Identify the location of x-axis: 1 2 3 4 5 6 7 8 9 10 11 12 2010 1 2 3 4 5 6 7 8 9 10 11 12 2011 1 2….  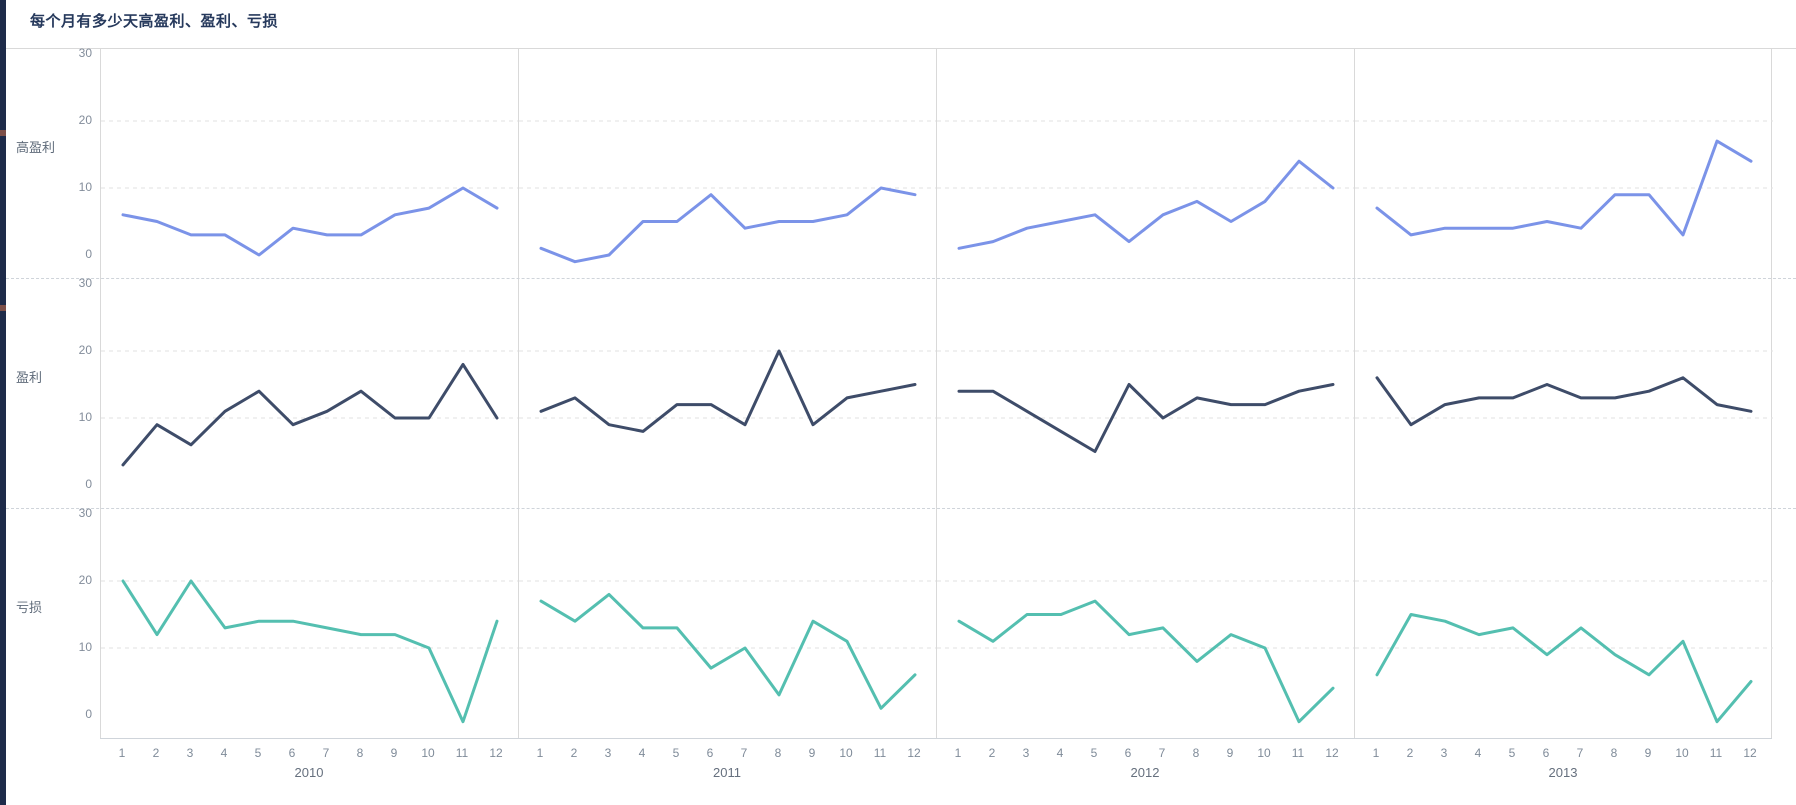
(936, 761).